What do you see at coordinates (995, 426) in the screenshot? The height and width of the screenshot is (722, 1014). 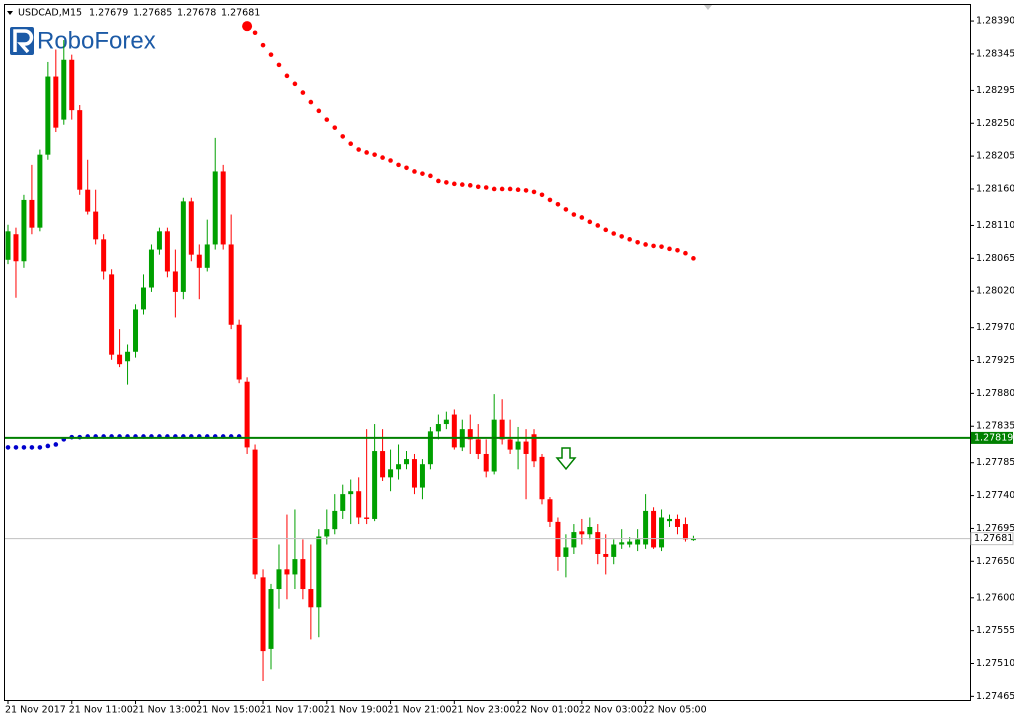 I see `y-tick-label: 1.27835` at bounding box center [995, 426].